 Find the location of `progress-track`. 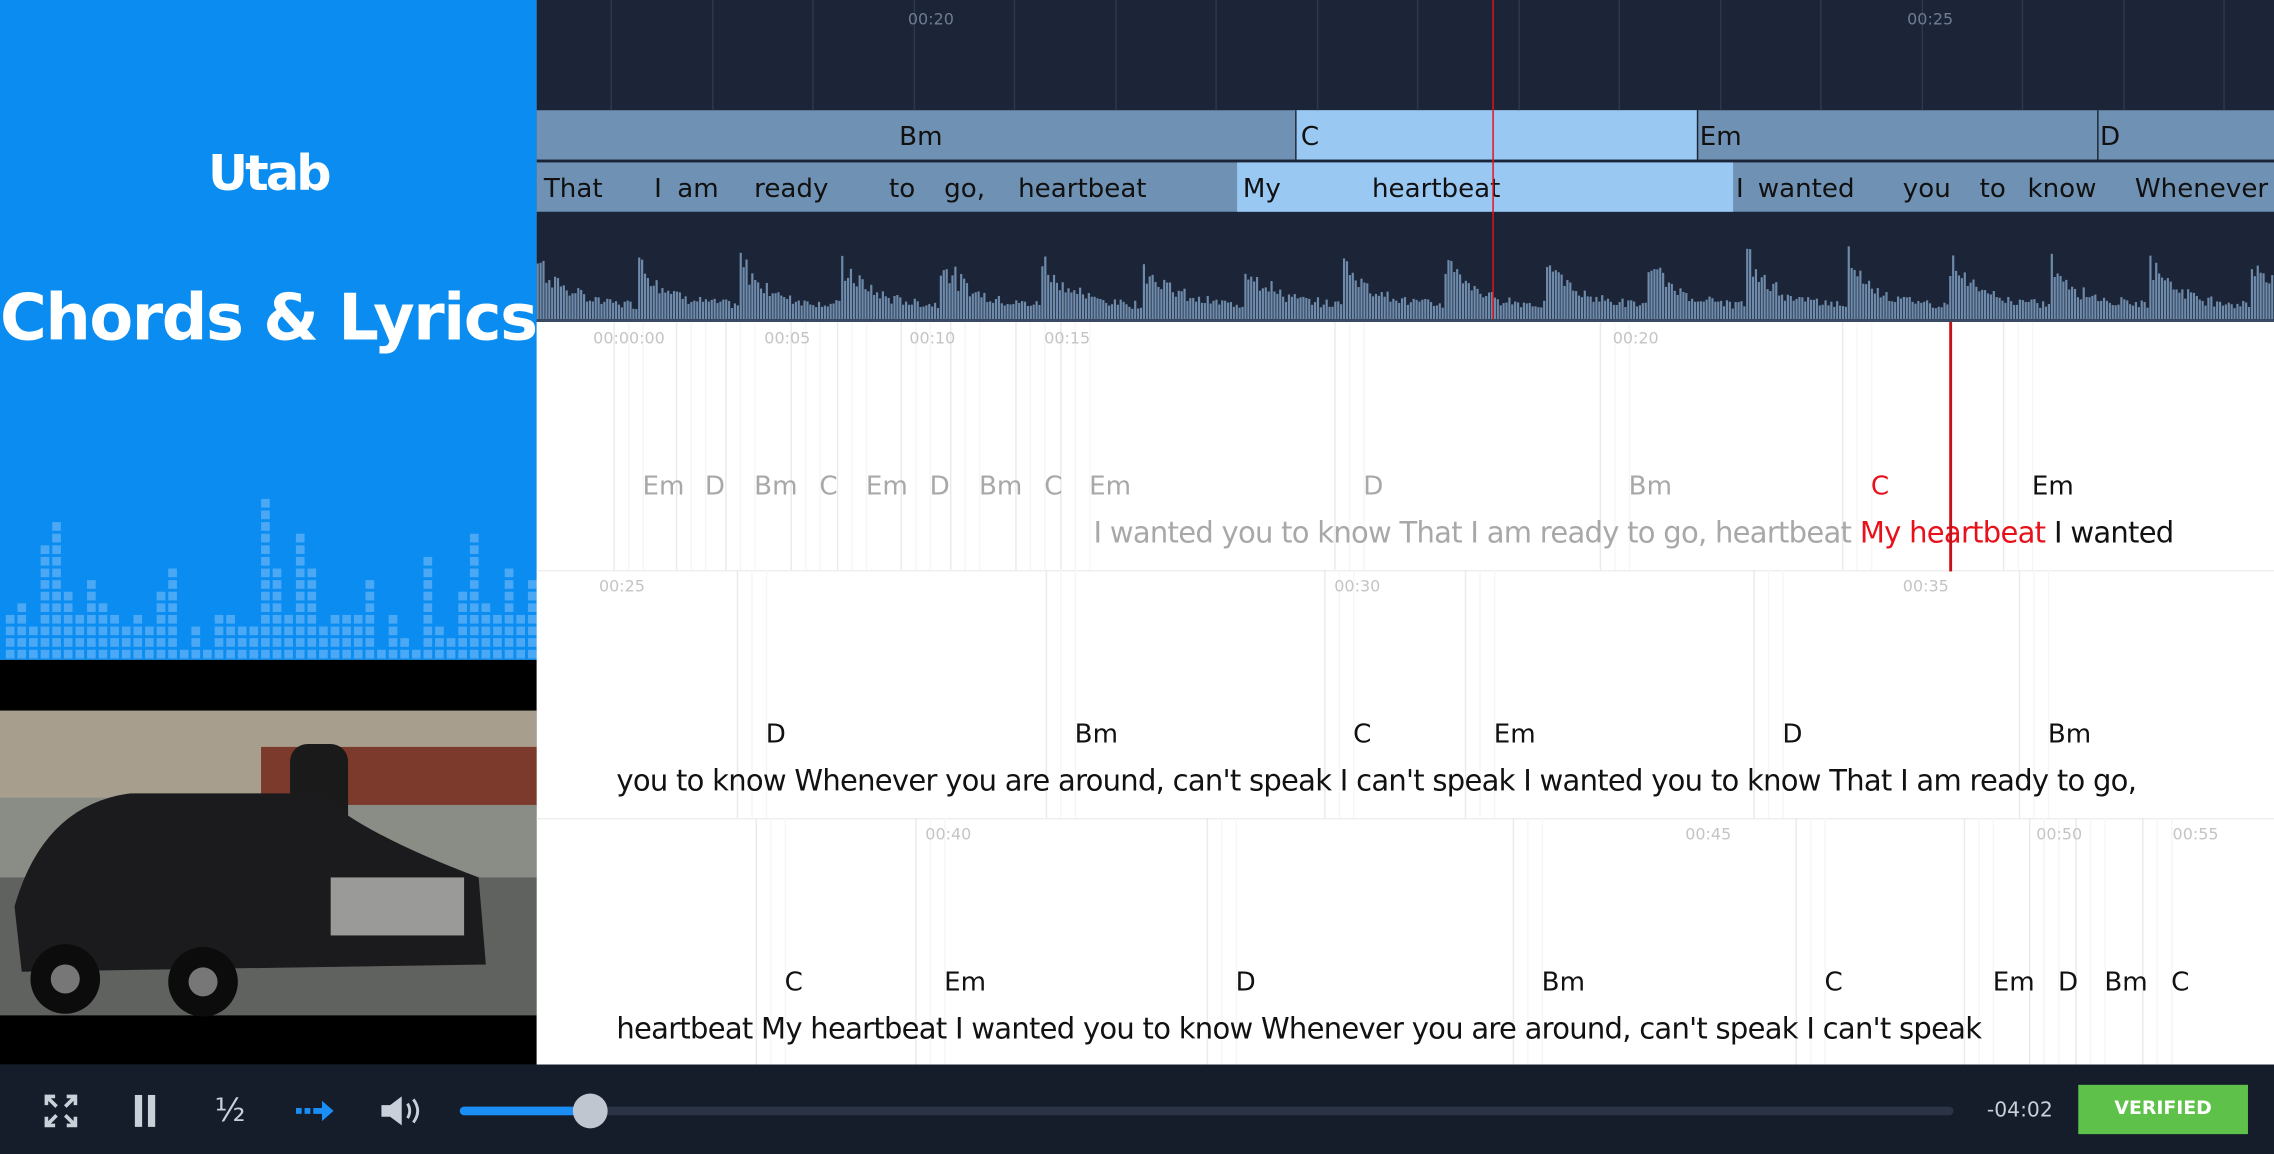

progress-track is located at coordinates (1206, 1111).